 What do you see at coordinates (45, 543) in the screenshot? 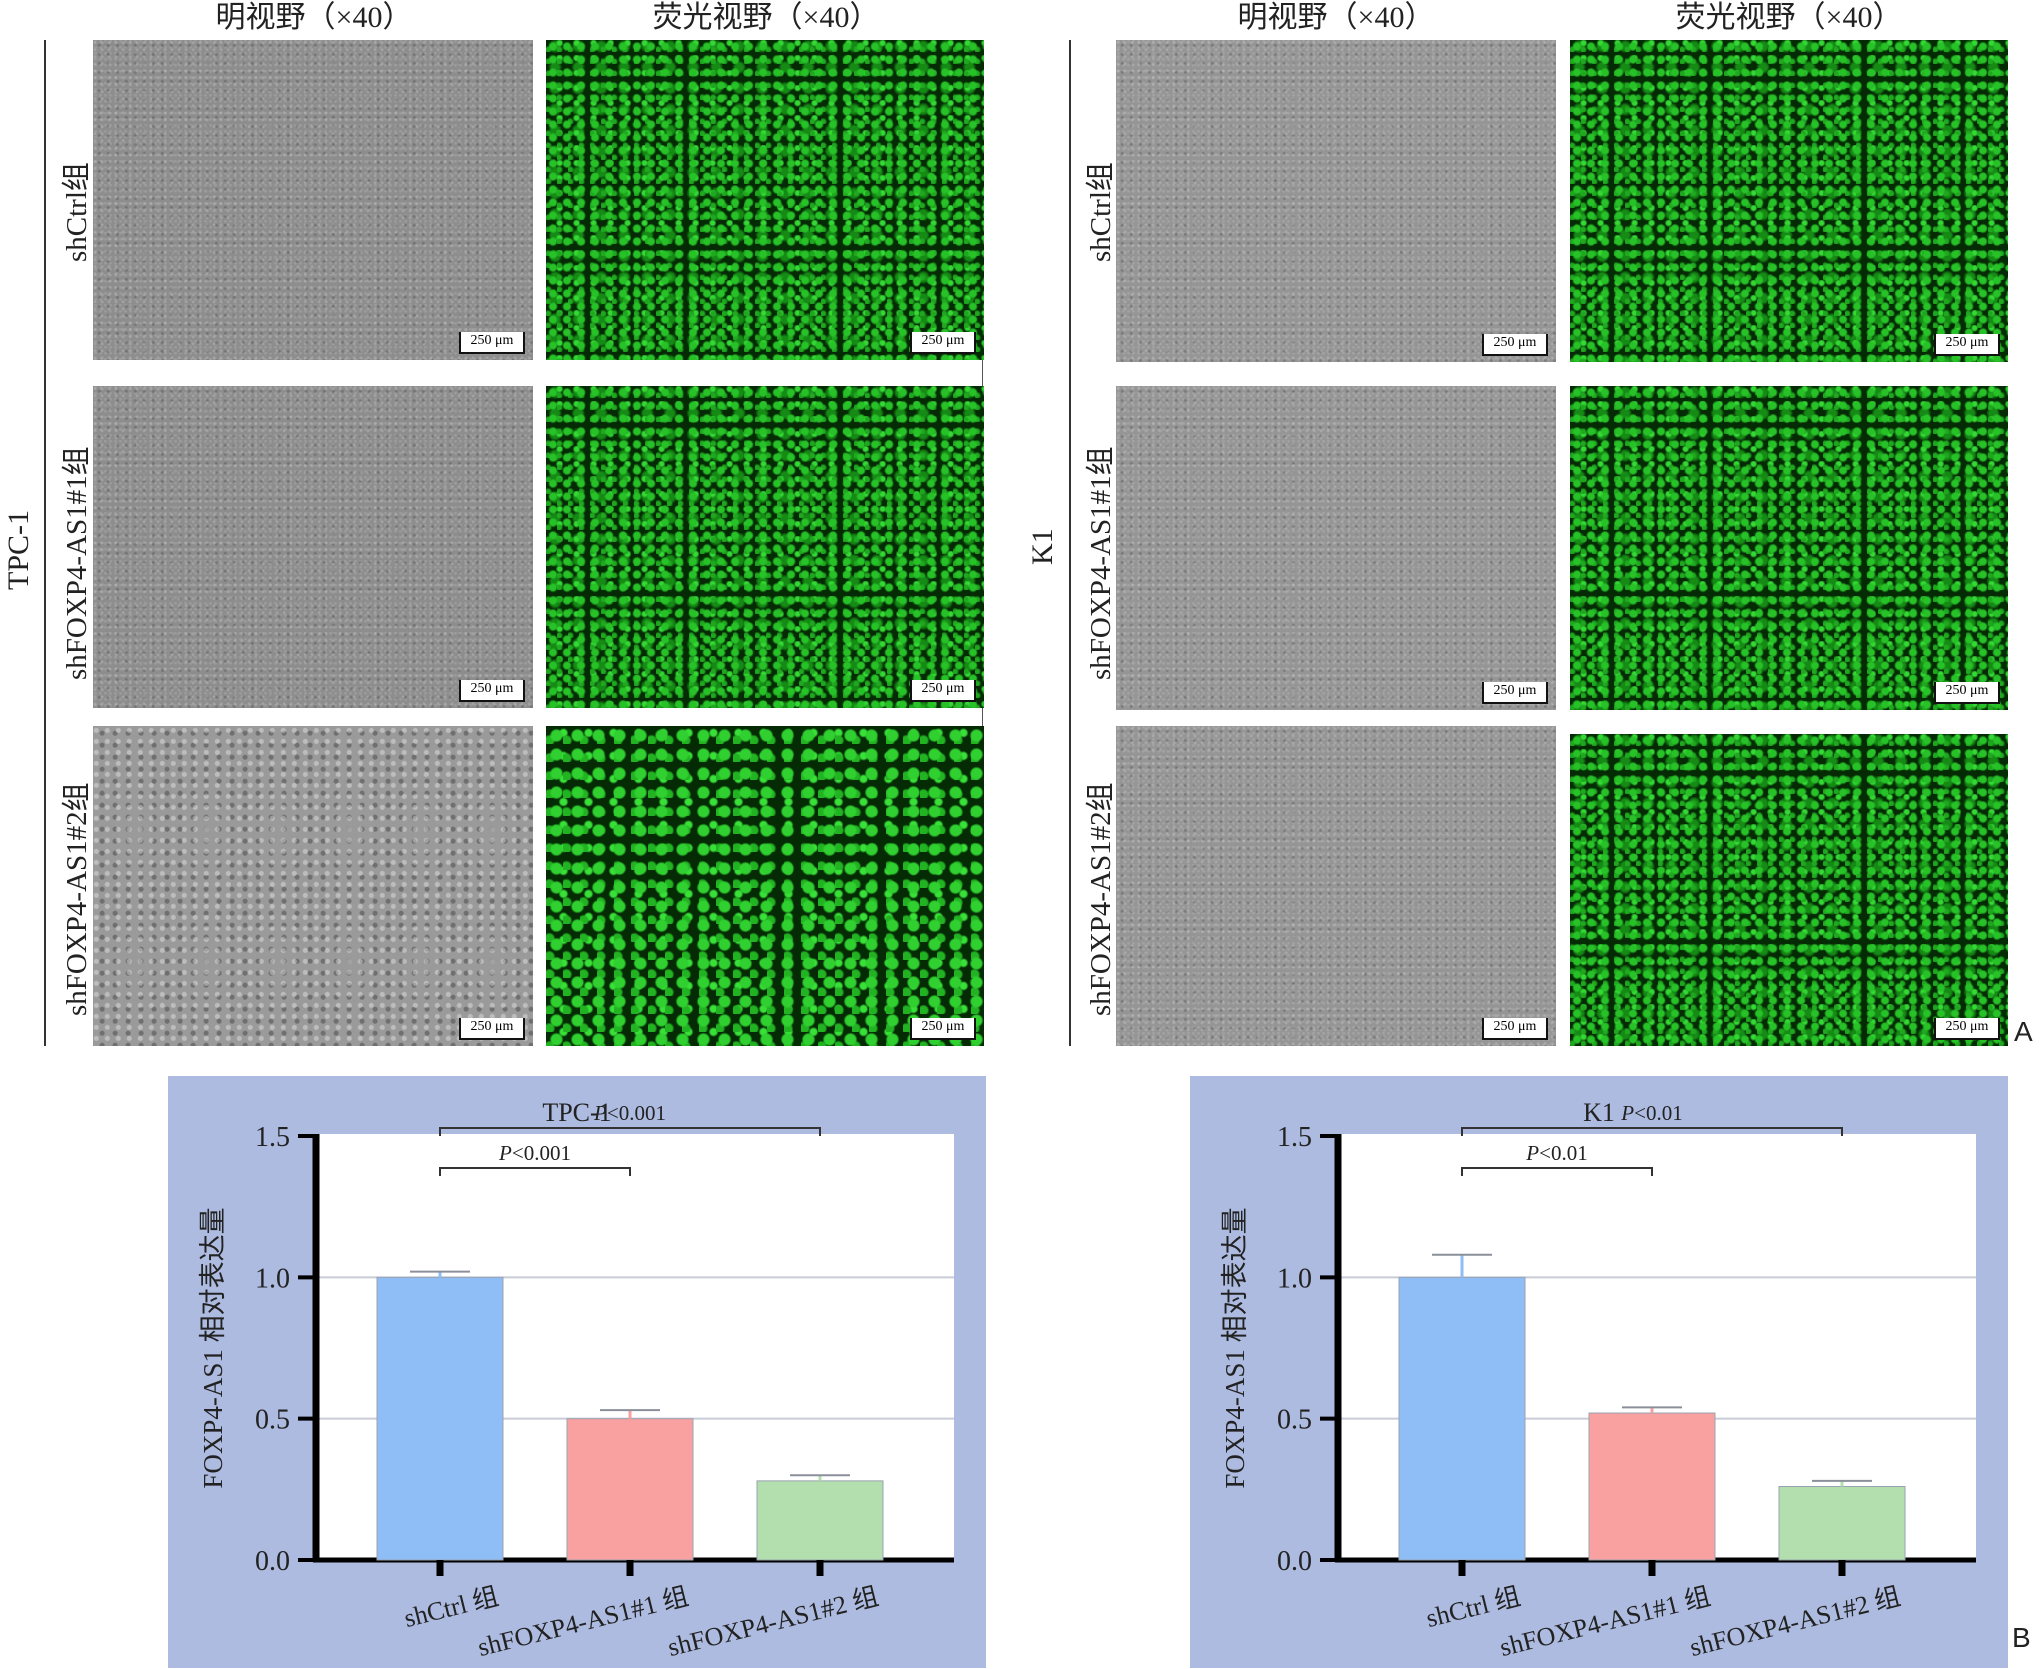
I see `tpc1-group-bracket` at bounding box center [45, 543].